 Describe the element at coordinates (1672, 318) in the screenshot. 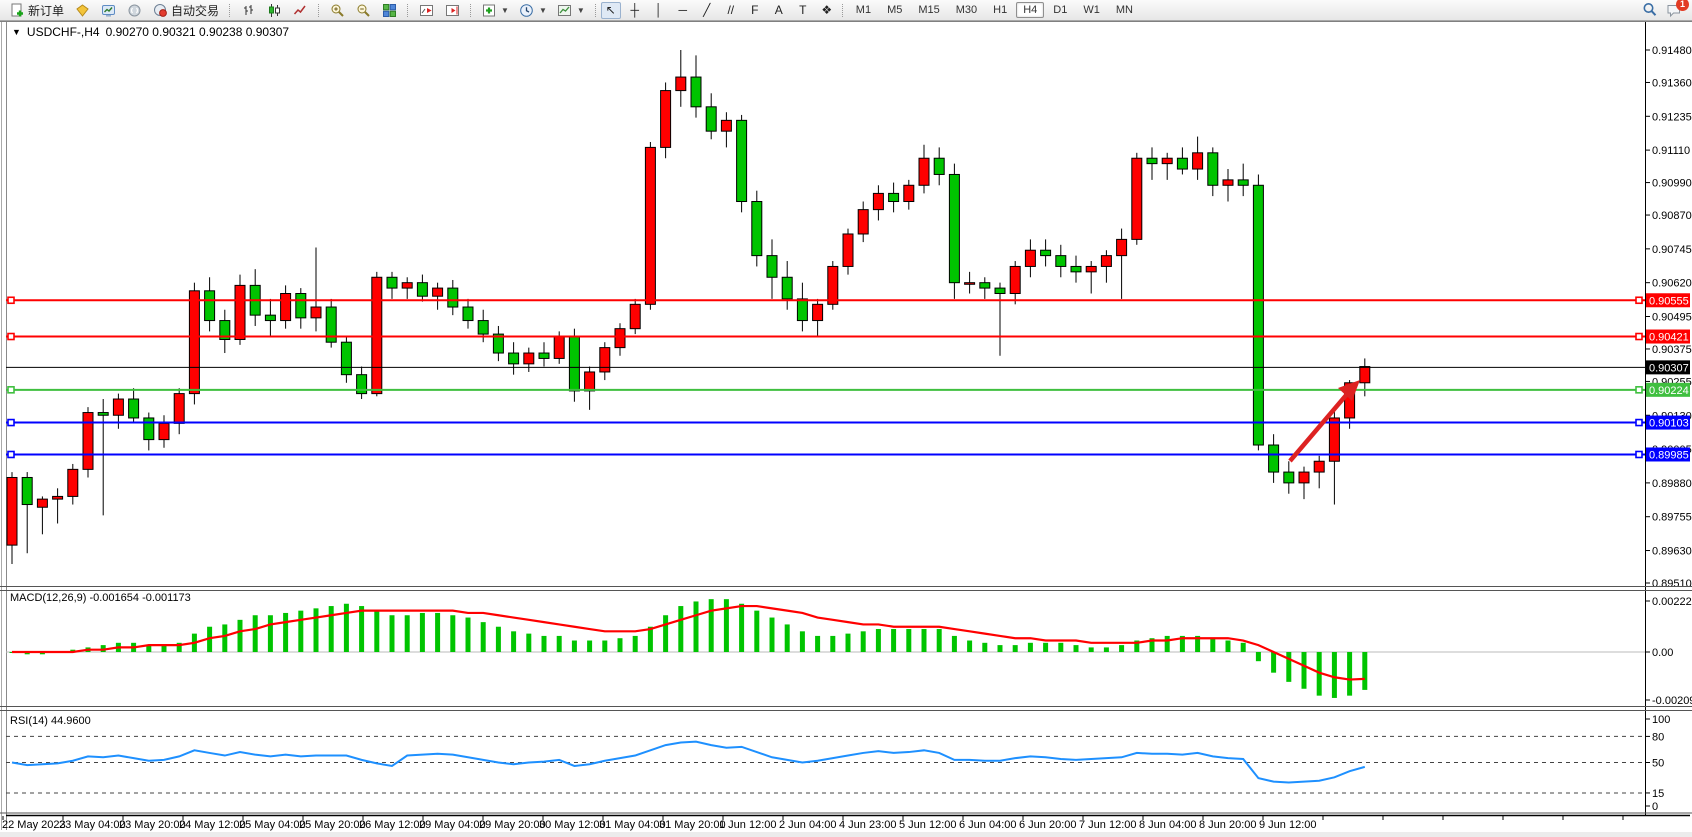

I see `price-tick-label: 0.90495` at that location.